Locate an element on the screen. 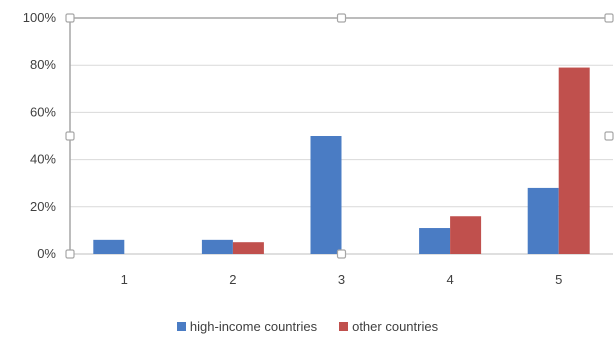 The width and height of the screenshot is (615, 337). x-tick-label: 1 is located at coordinates (124, 279).